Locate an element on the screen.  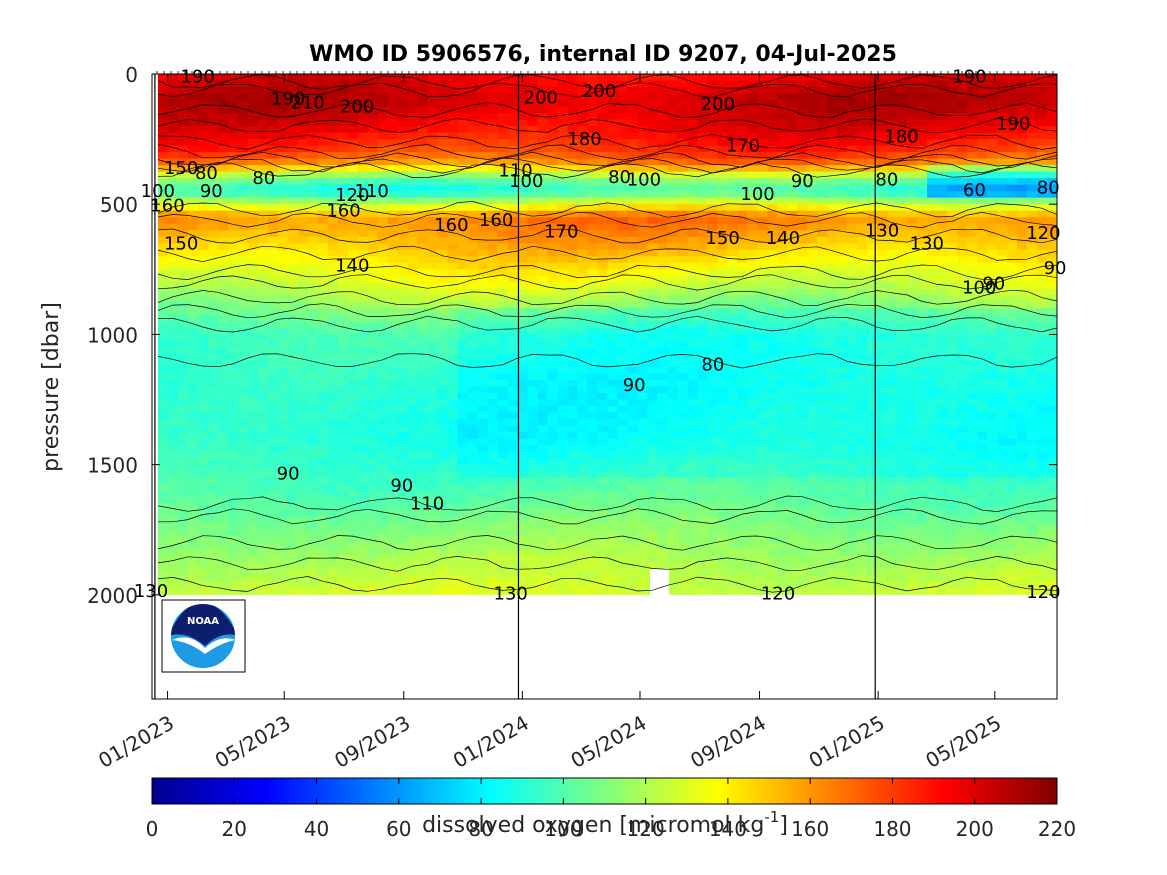
colorbar-ticks: 0 20 40 60 80 100 120 140 160 180 200 220 is located at coordinates (611, 809).